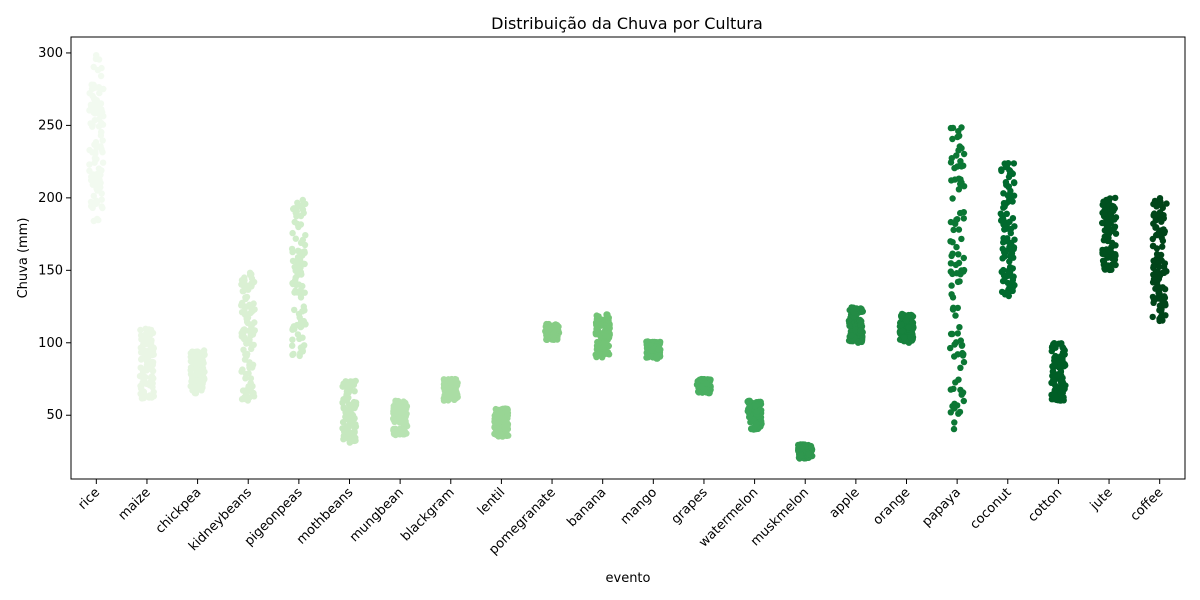 The width and height of the screenshot is (1200, 600). I want to click on strip-banana, so click(602, 336).